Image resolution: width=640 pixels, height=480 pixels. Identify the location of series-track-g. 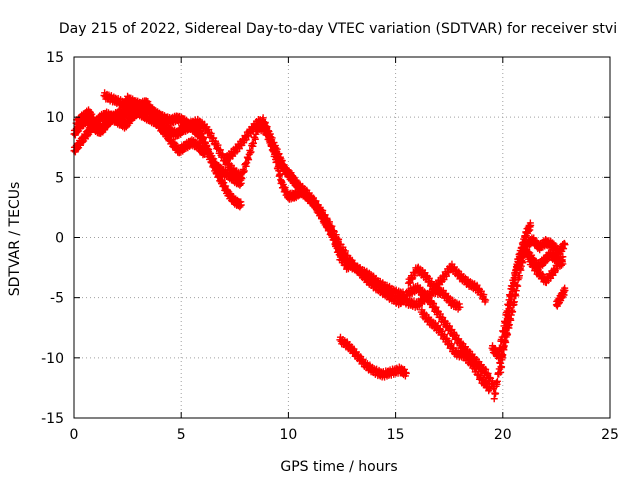
(333, 207).